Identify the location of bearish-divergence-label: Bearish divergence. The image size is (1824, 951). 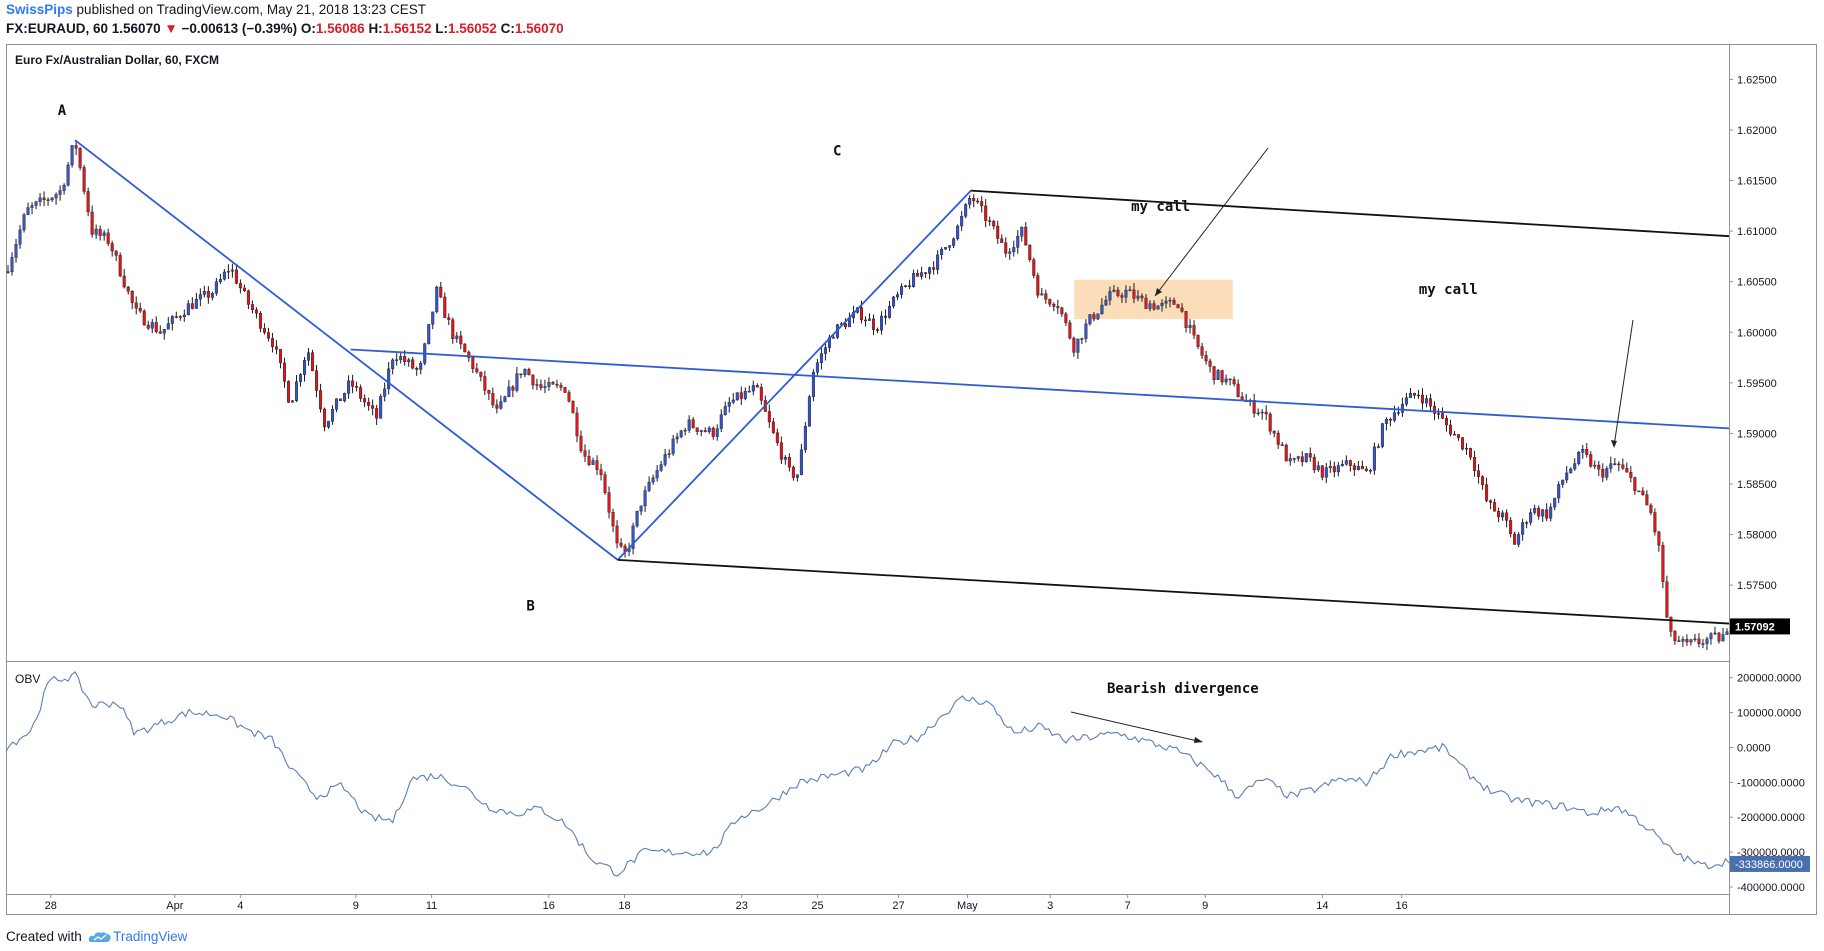
(1183, 689).